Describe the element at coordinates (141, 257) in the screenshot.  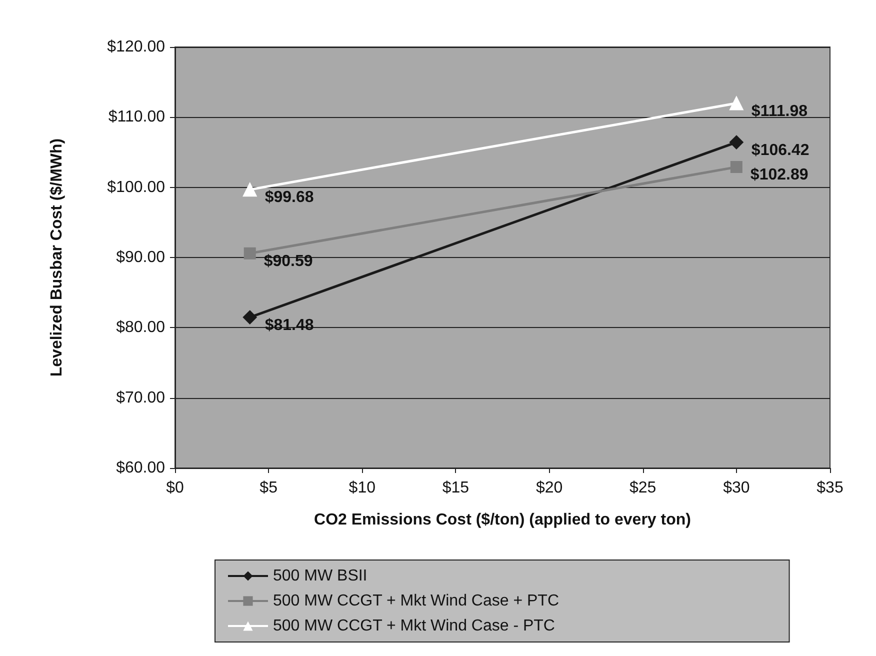
I see `y-tick-label: $90.00` at that location.